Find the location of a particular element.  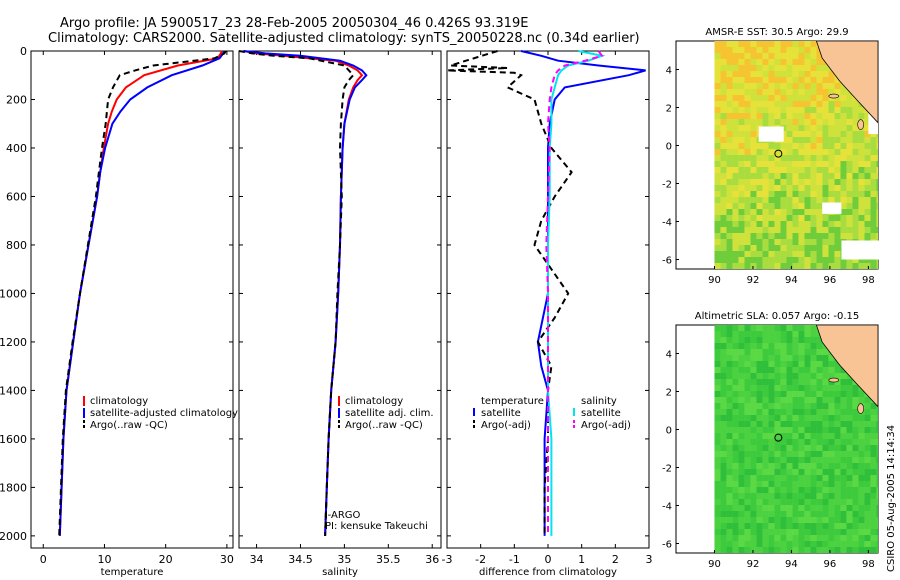

x-tick-label: 3 is located at coordinates (649, 559).